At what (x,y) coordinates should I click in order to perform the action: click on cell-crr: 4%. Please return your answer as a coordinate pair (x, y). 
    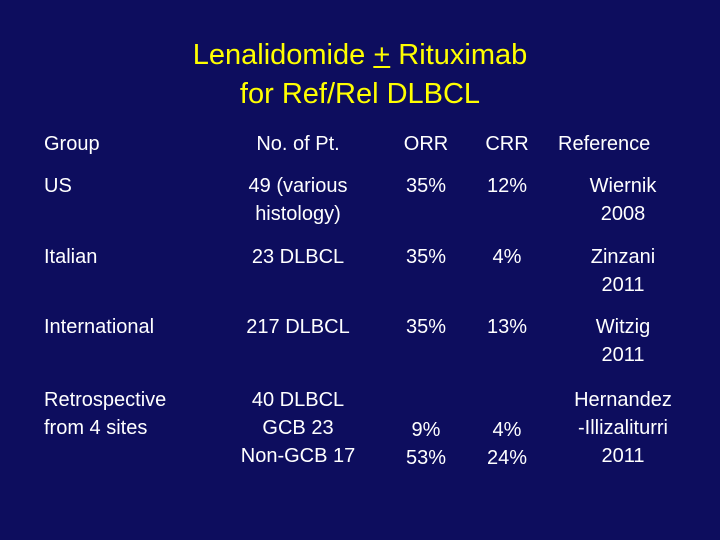
    Looking at the image, I should click on (507, 257).